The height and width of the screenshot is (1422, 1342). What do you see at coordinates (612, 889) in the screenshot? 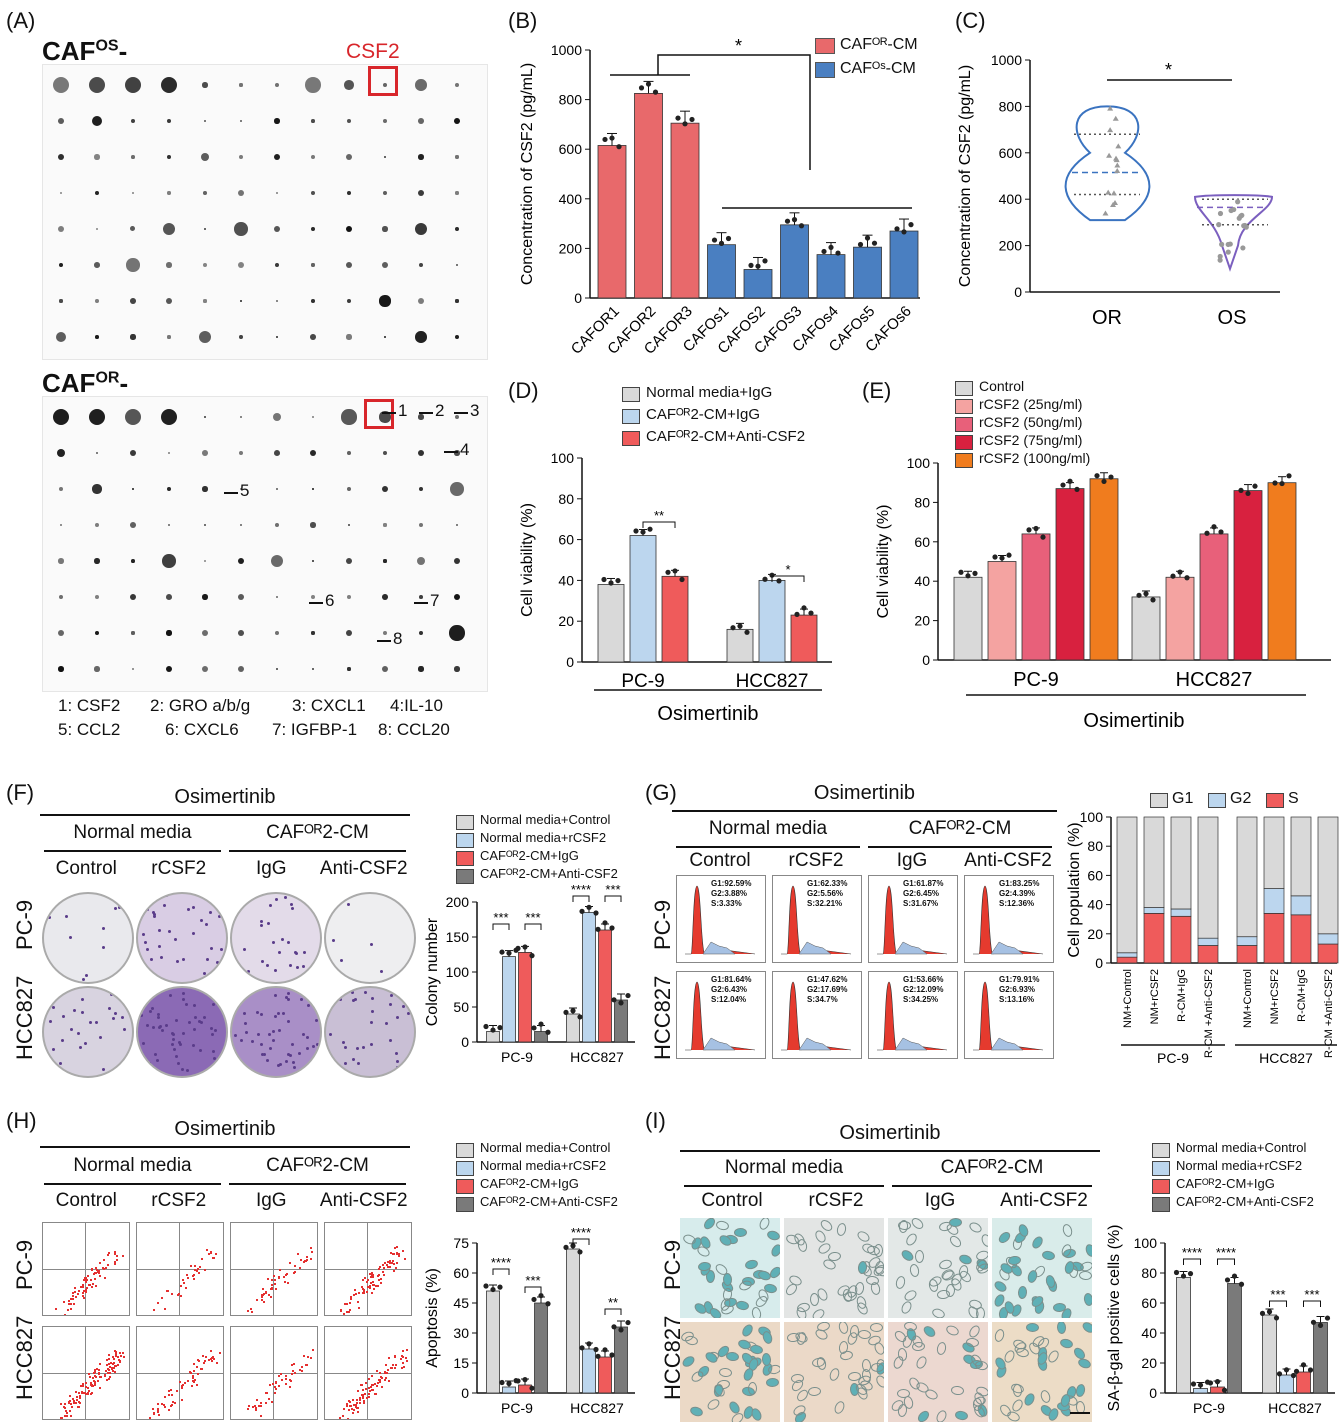
I see `significance-star: ***` at bounding box center [612, 889].